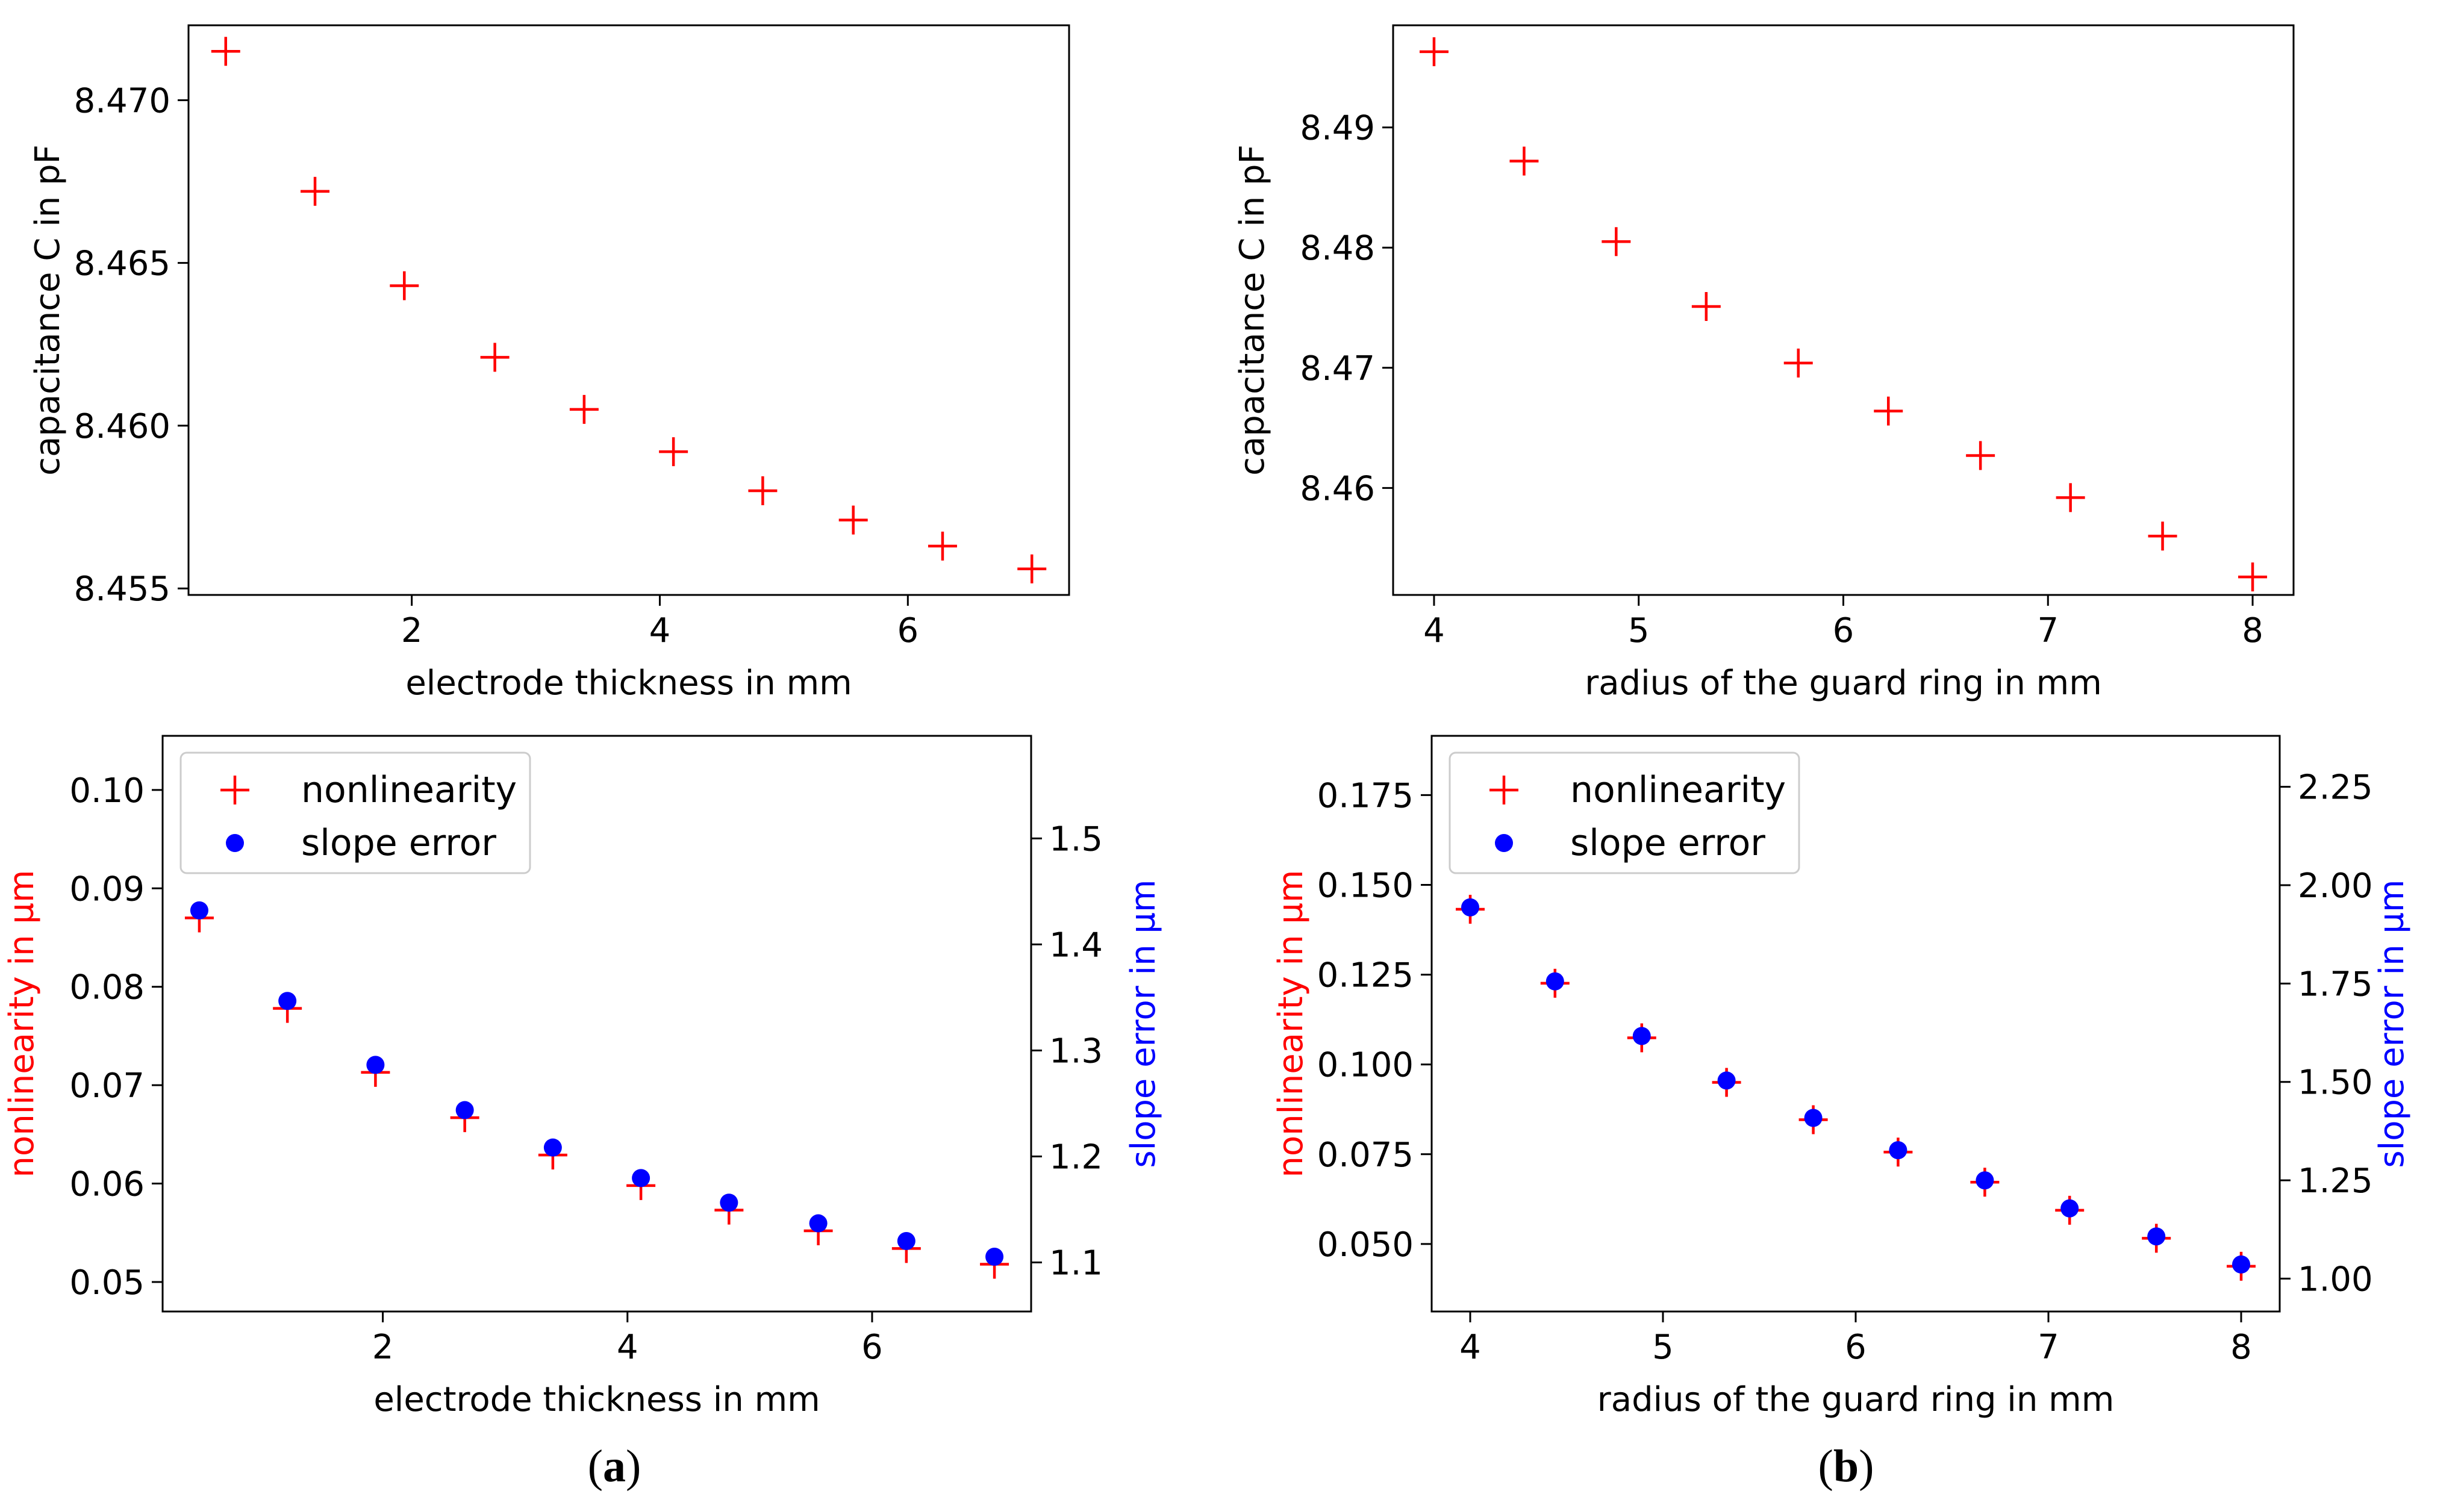  Describe the element at coordinates (1365, 1245) in the screenshot. I see `b_bottom-ytick-label-0: 0.050` at that location.